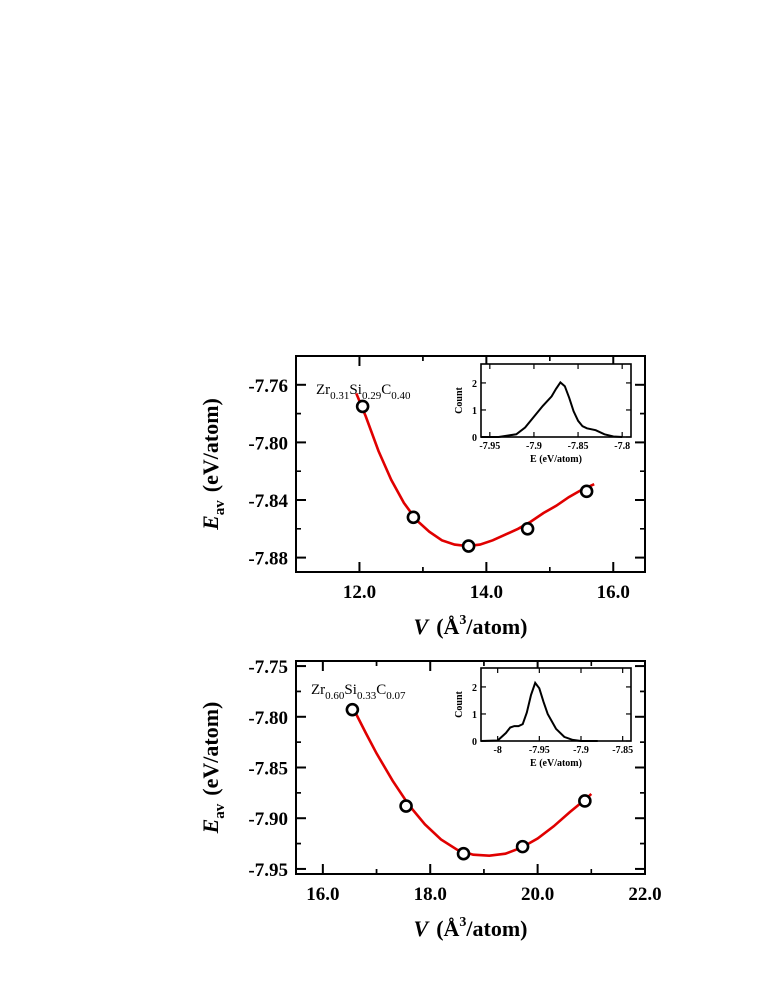  I want to click on y-tick-label: -7.76, so click(268, 386).